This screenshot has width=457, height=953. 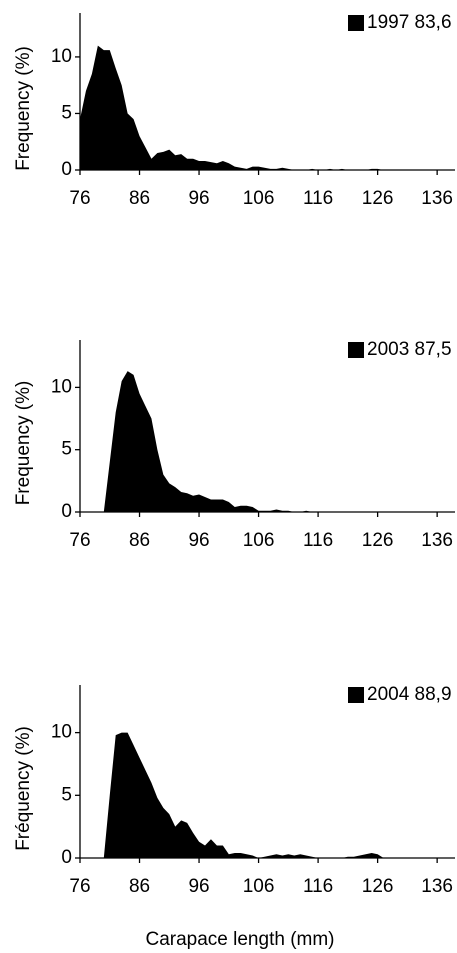 I want to click on legend-label: 2003 87,5 mm, so click(x=412, y=349).